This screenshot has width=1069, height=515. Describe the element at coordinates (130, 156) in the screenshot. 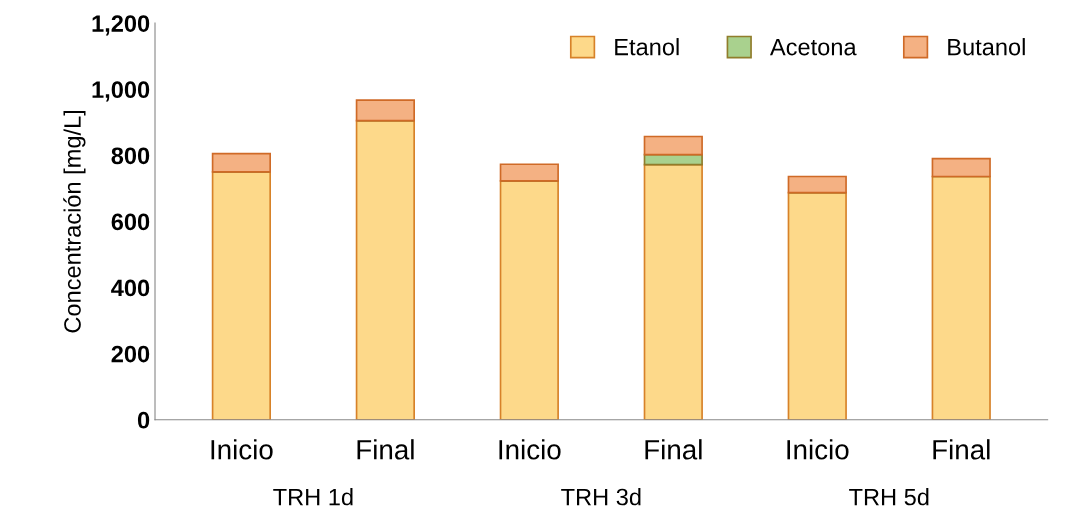

I see `y-tick-label: 800` at that location.